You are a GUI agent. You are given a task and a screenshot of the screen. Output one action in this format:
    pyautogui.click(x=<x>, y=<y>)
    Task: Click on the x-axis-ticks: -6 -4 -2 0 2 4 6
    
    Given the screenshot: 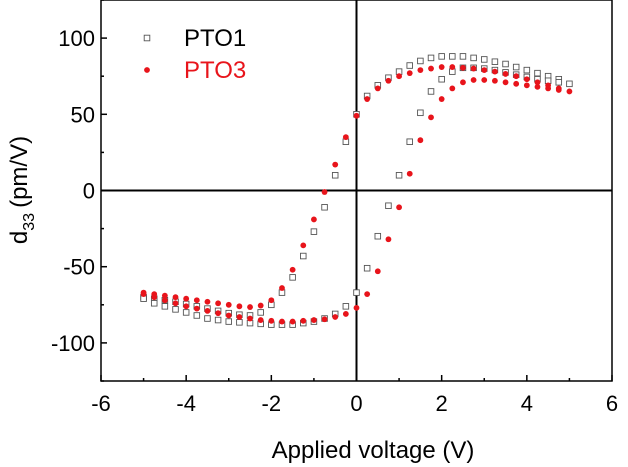 What is the action you would take?
    pyautogui.click(x=354, y=395)
    